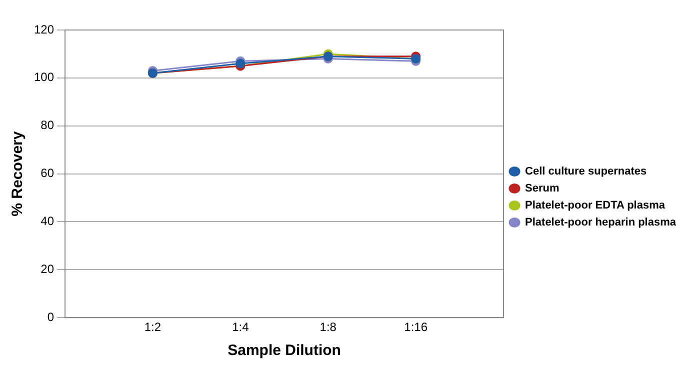 The height and width of the screenshot is (369, 694). What do you see at coordinates (153, 327) in the screenshot?
I see `x-tick-label: 1:2` at bounding box center [153, 327].